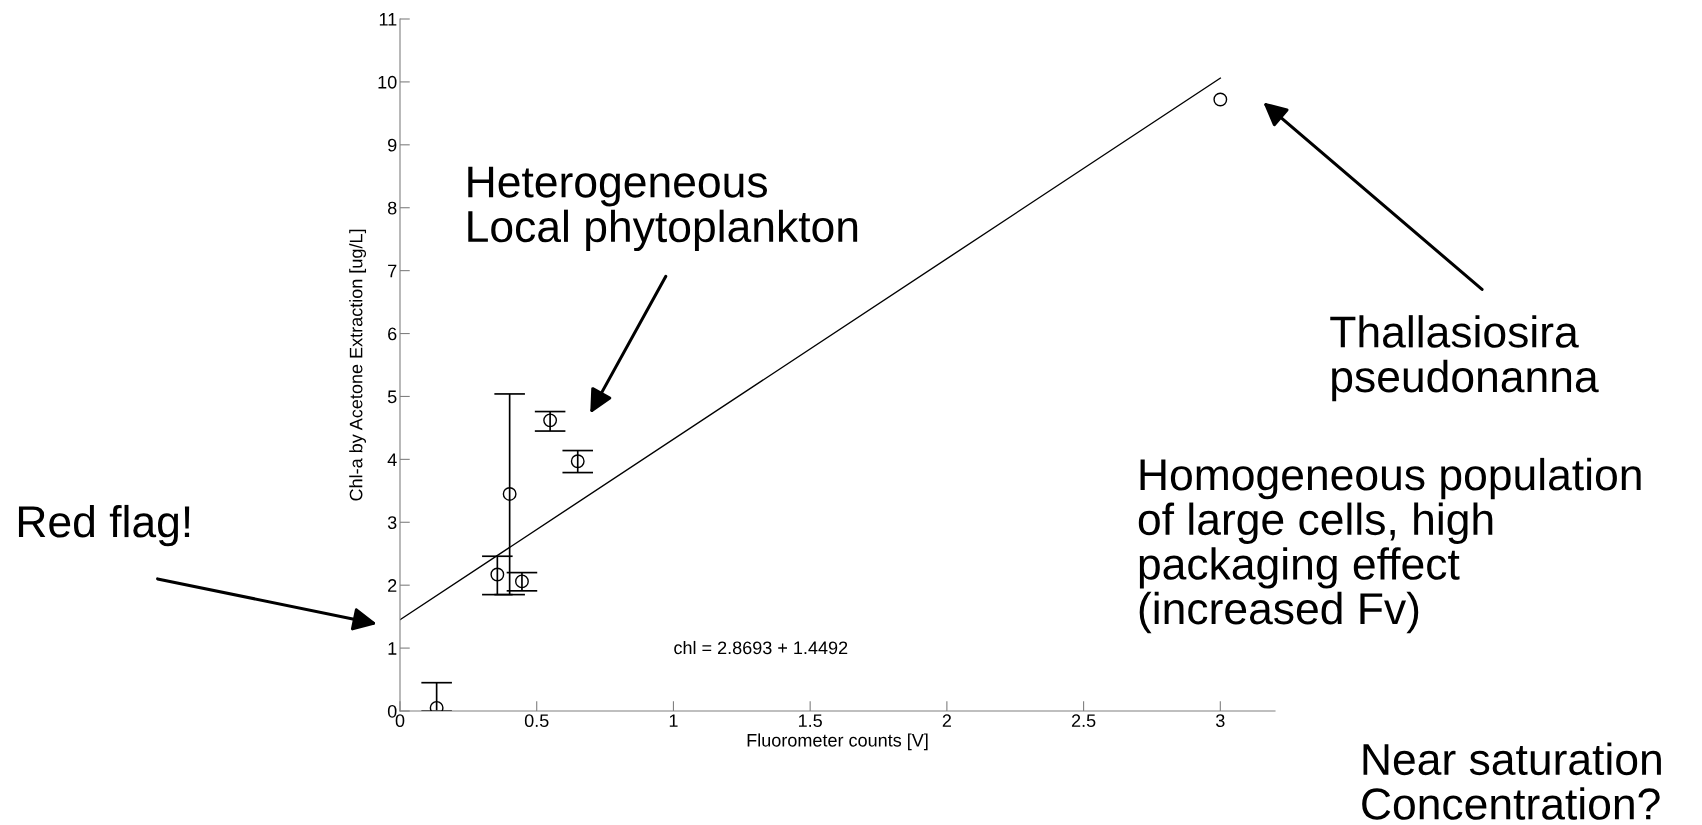 The width and height of the screenshot is (1702, 825). I want to click on annotation: Heterogeneous Local phytoplankton, so click(663, 209).